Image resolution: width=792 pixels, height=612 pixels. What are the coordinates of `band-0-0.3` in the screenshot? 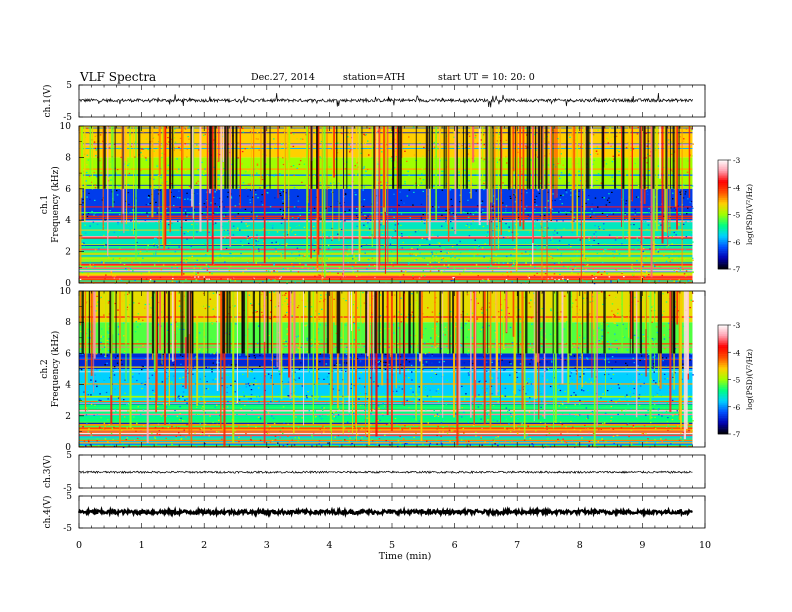 It's located at (386, 444).